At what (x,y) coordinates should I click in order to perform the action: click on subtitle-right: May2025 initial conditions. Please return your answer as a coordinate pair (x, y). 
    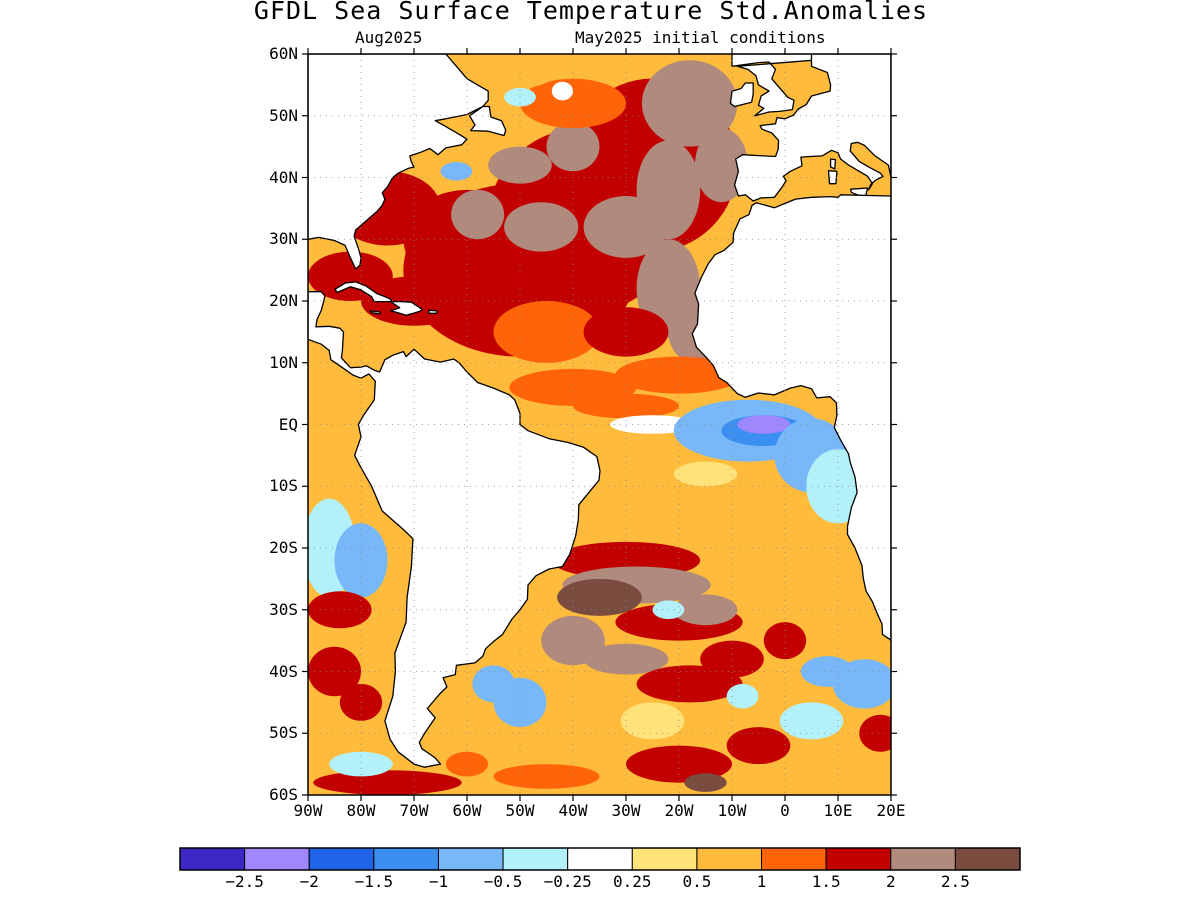
    Looking at the image, I should click on (700, 37).